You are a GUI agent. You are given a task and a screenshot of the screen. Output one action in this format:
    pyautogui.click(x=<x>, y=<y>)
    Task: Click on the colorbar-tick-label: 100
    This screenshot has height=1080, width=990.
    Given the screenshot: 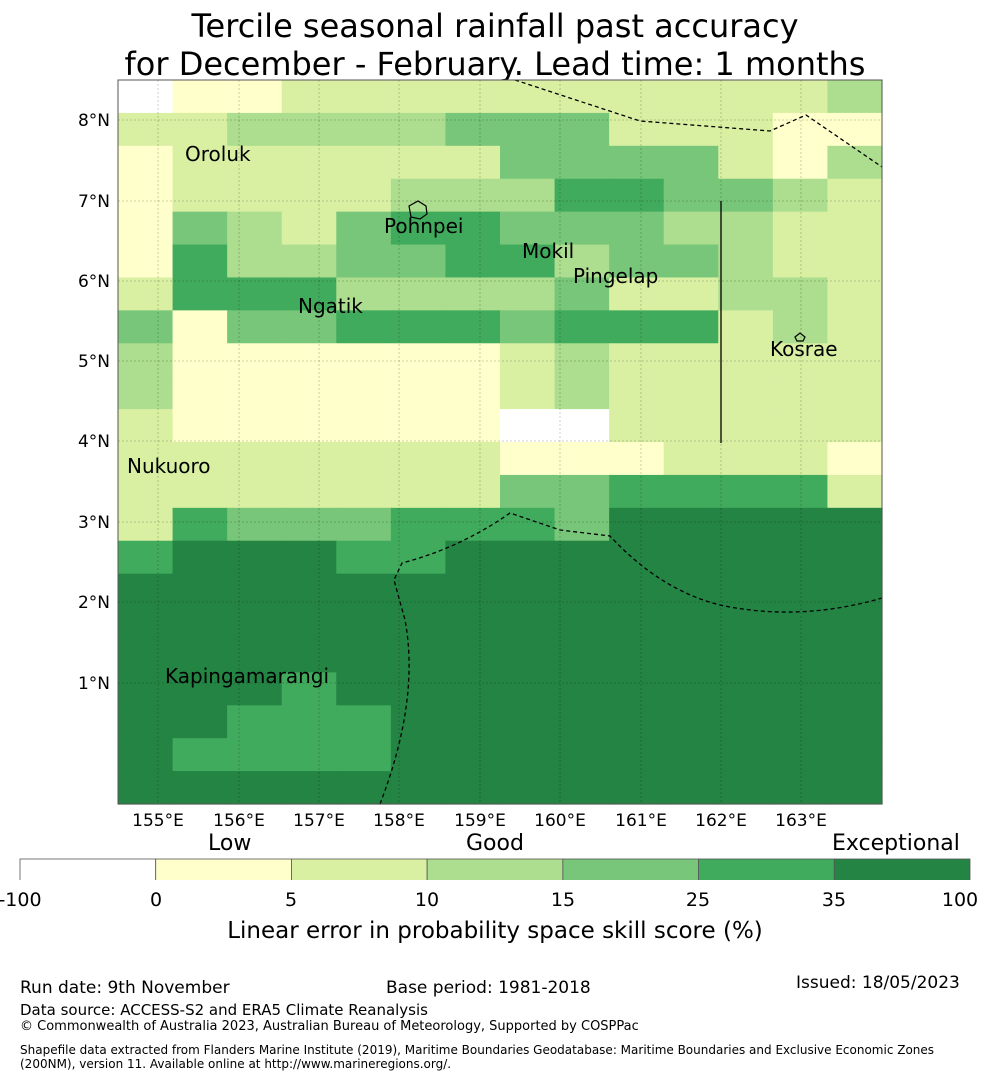 What is the action you would take?
    pyautogui.click(x=960, y=900)
    